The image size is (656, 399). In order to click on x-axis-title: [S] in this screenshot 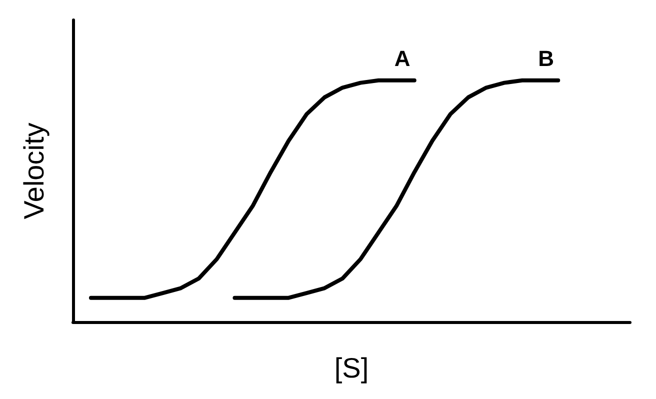, I will do `click(351, 368)`.